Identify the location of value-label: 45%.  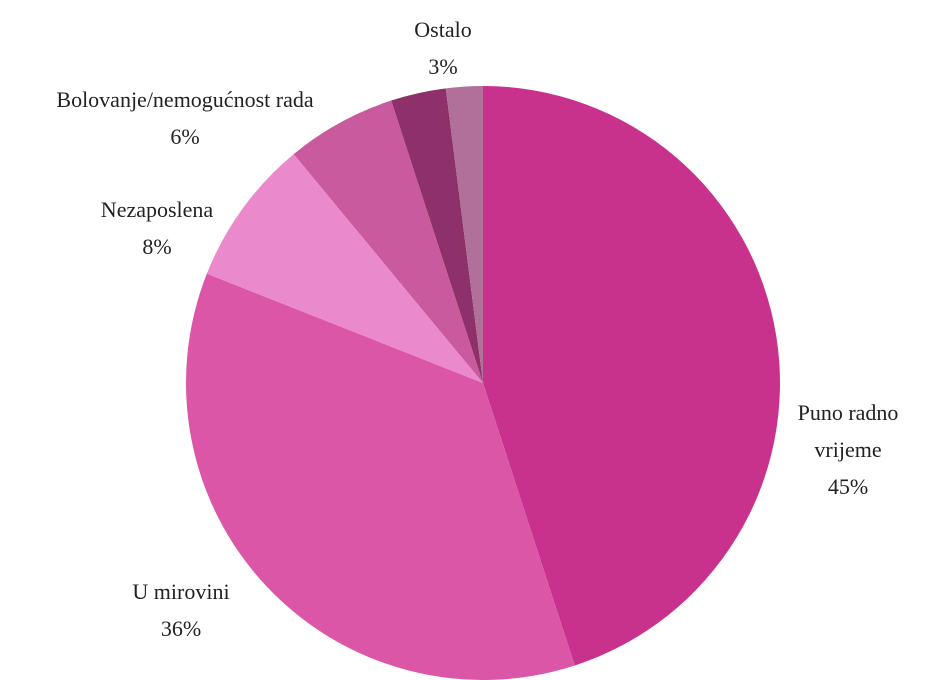
(848, 486).